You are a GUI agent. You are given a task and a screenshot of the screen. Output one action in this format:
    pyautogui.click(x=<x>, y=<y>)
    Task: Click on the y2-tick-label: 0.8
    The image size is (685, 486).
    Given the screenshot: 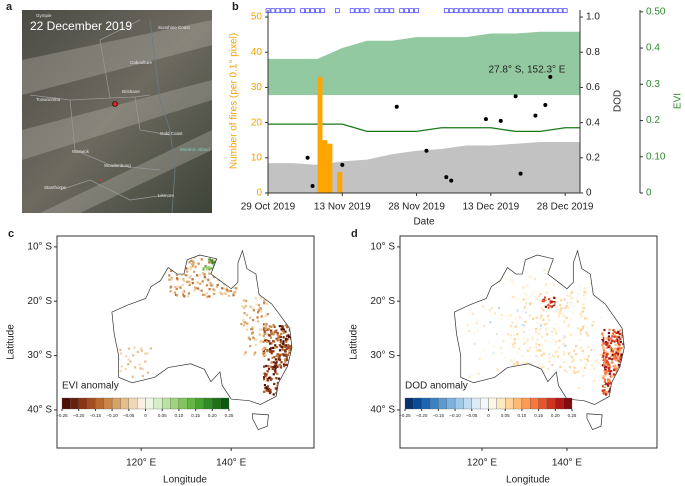 What is the action you would take?
    pyautogui.click(x=593, y=52)
    